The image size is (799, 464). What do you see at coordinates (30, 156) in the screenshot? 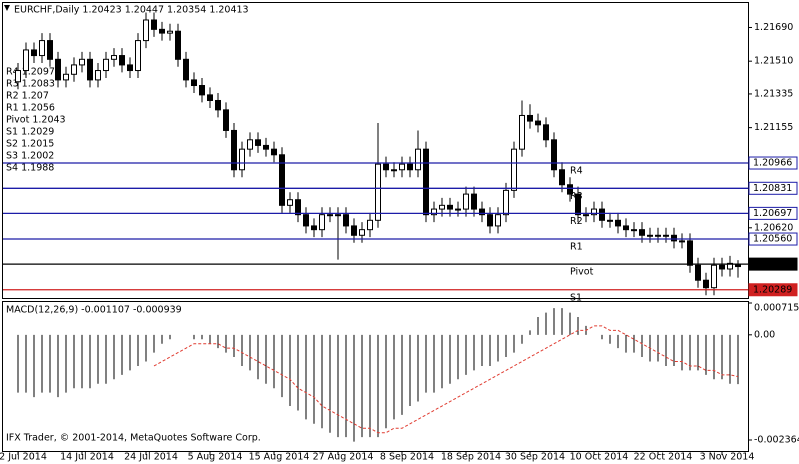
I see `pivot-legend-entry: S3 1.2002` at bounding box center [30, 156].